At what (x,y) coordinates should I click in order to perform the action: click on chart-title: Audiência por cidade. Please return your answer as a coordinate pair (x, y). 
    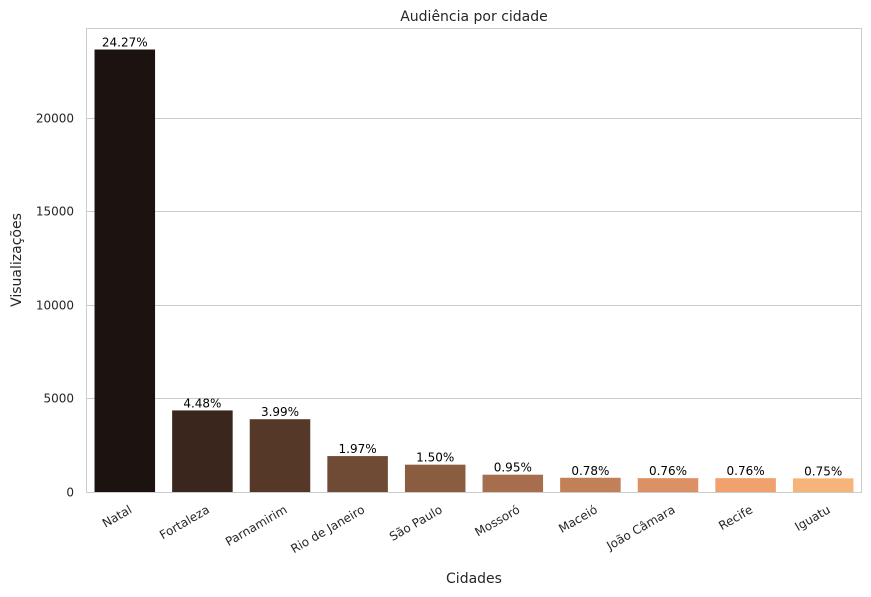
    Looking at the image, I should click on (474, 17).